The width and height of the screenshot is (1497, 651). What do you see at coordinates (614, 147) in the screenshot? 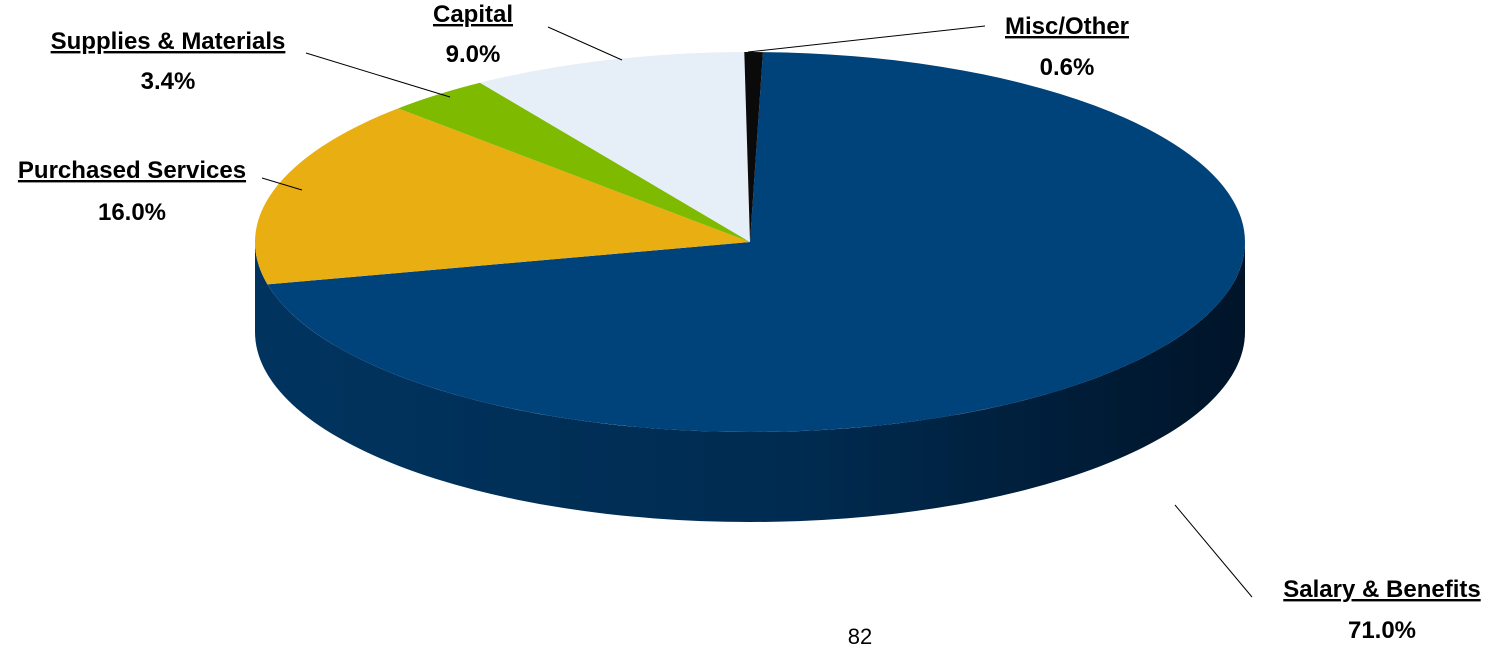
I see `slice-capital` at bounding box center [614, 147].